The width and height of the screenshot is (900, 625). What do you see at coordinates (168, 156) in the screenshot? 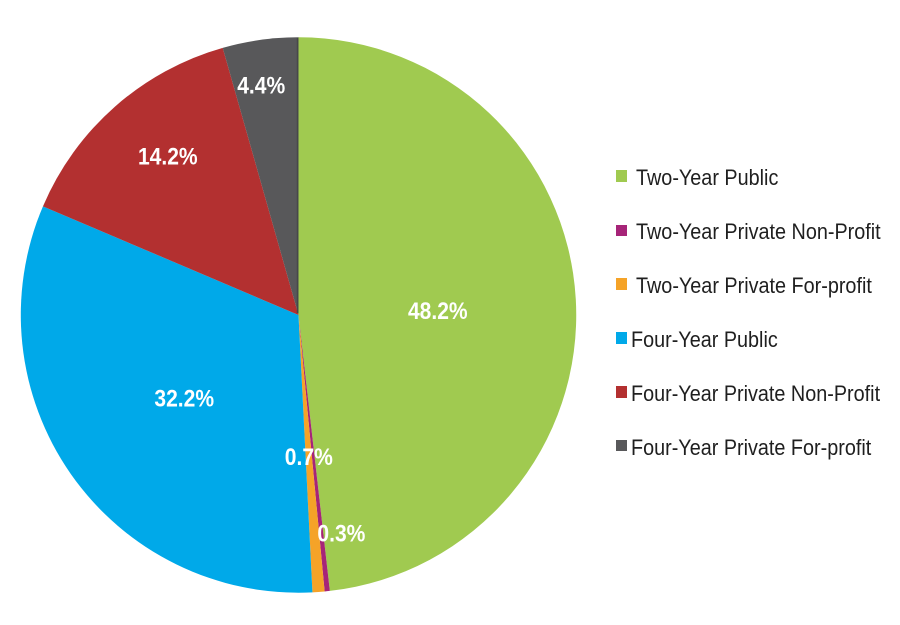
I see `svg-text: 14.2%` at bounding box center [168, 156].